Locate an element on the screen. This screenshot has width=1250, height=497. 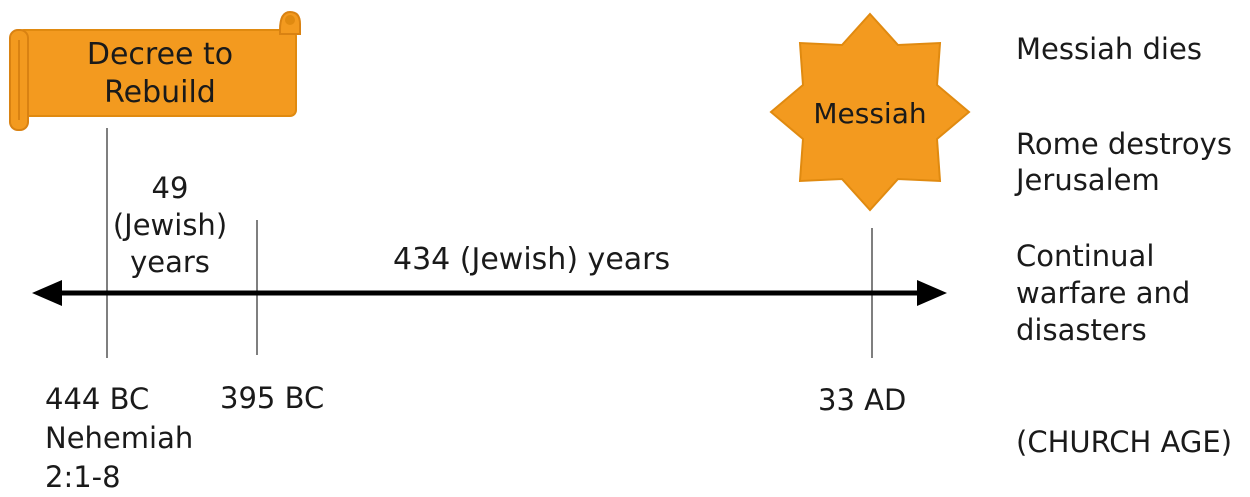
marker-label-444bc: 444 BC Nehemiah 2:1-8 is located at coordinates (119, 438).